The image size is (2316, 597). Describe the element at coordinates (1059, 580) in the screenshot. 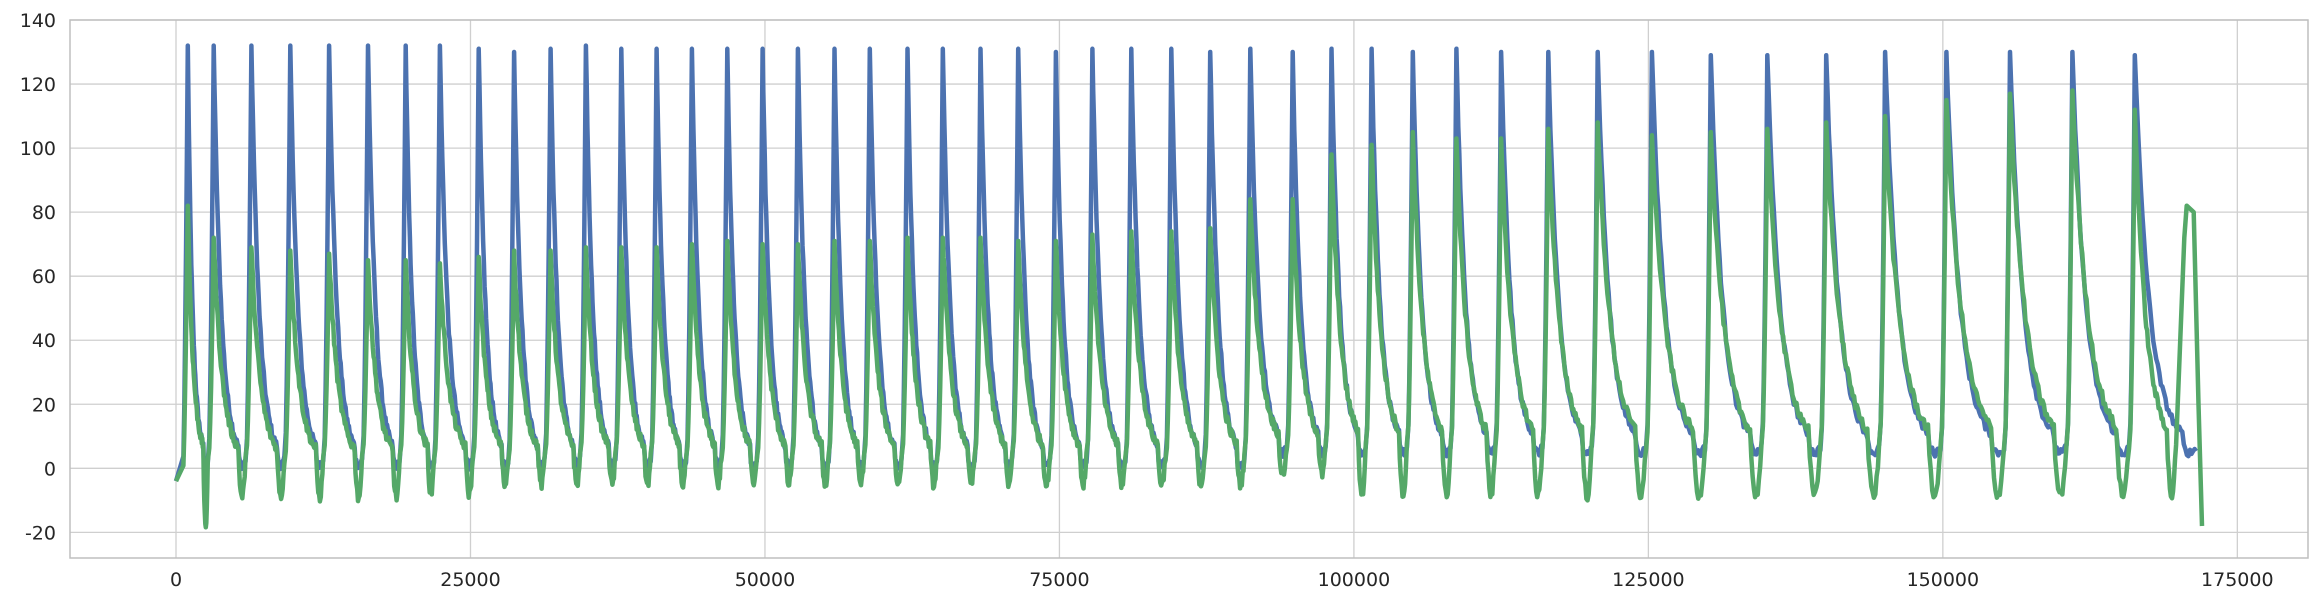

I see `x-tick-label: 75000` at that location.